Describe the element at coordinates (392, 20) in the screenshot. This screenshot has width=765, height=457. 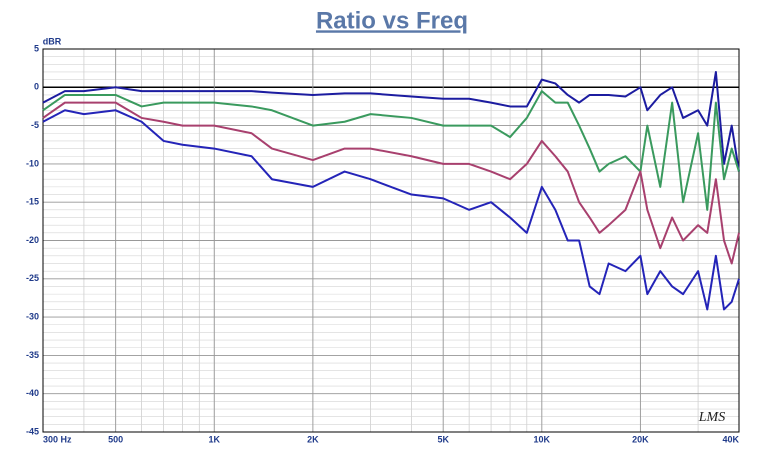
I see `chart-title: Ratio vs Freq` at that location.